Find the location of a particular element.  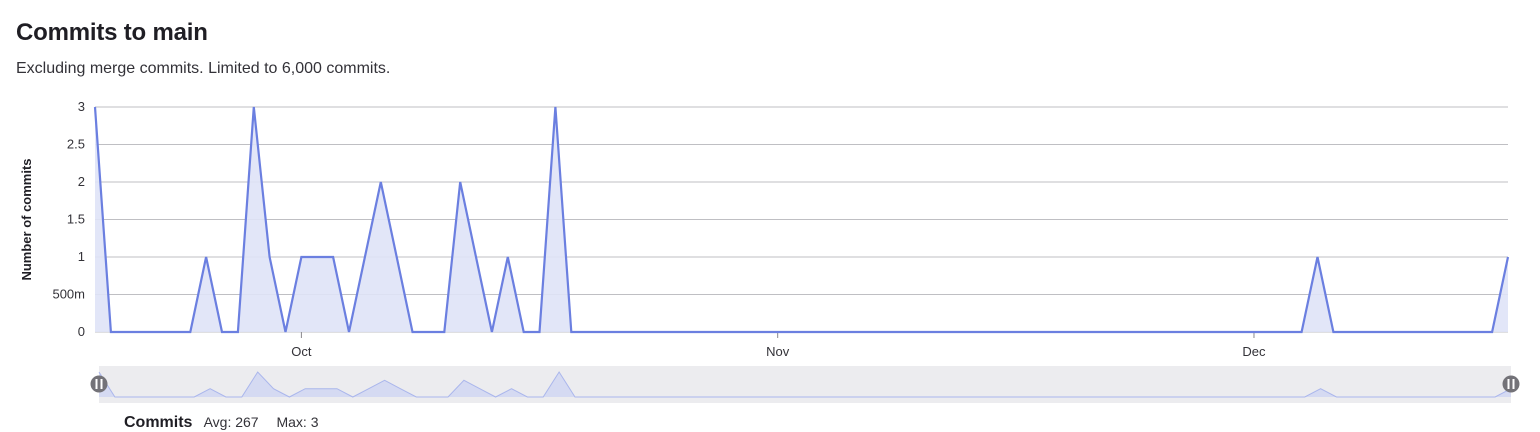

legend-max: Max: 3 is located at coordinates (297, 422).